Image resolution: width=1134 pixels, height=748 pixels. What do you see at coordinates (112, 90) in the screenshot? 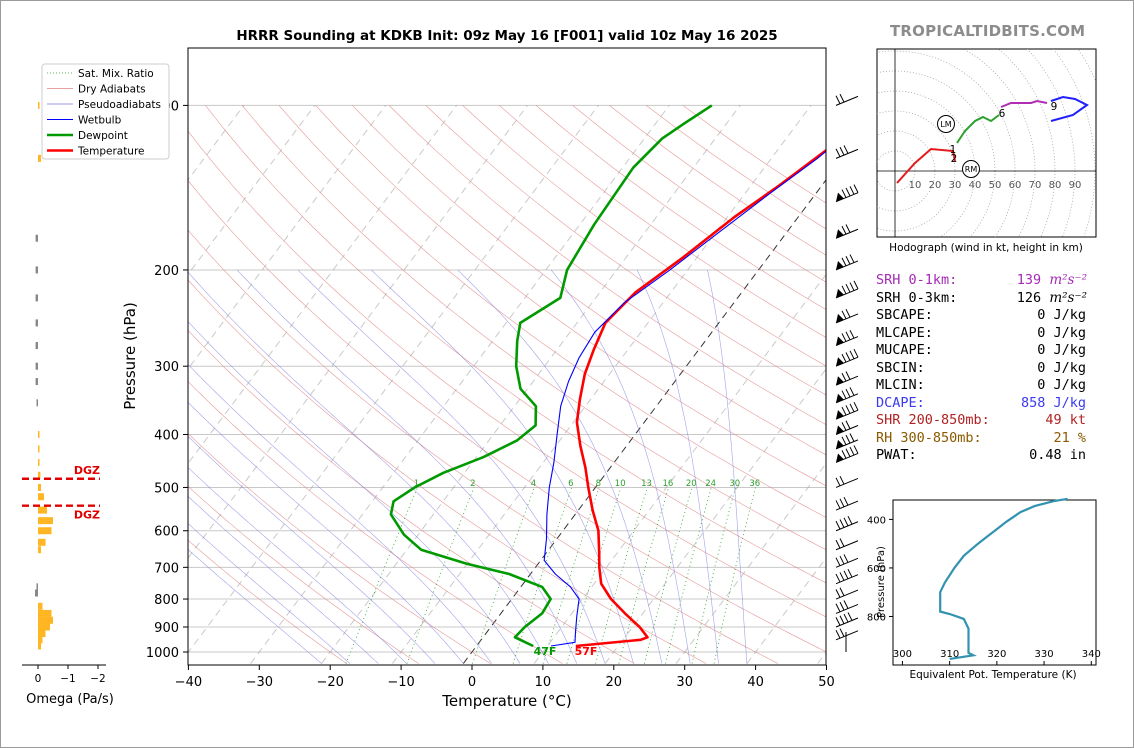
I see `legend-label: Dry Adiabats` at bounding box center [112, 90].